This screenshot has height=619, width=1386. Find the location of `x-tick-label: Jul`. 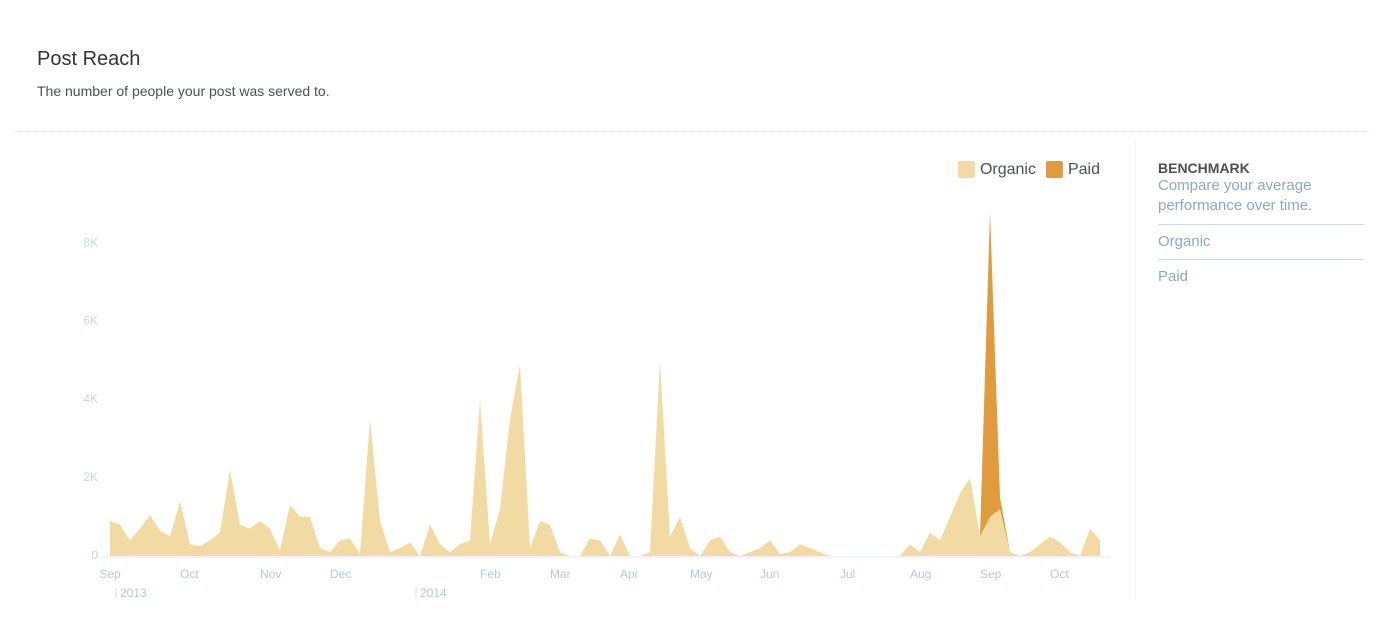

x-tick-label: Jul is located at coordinates (847, 574).